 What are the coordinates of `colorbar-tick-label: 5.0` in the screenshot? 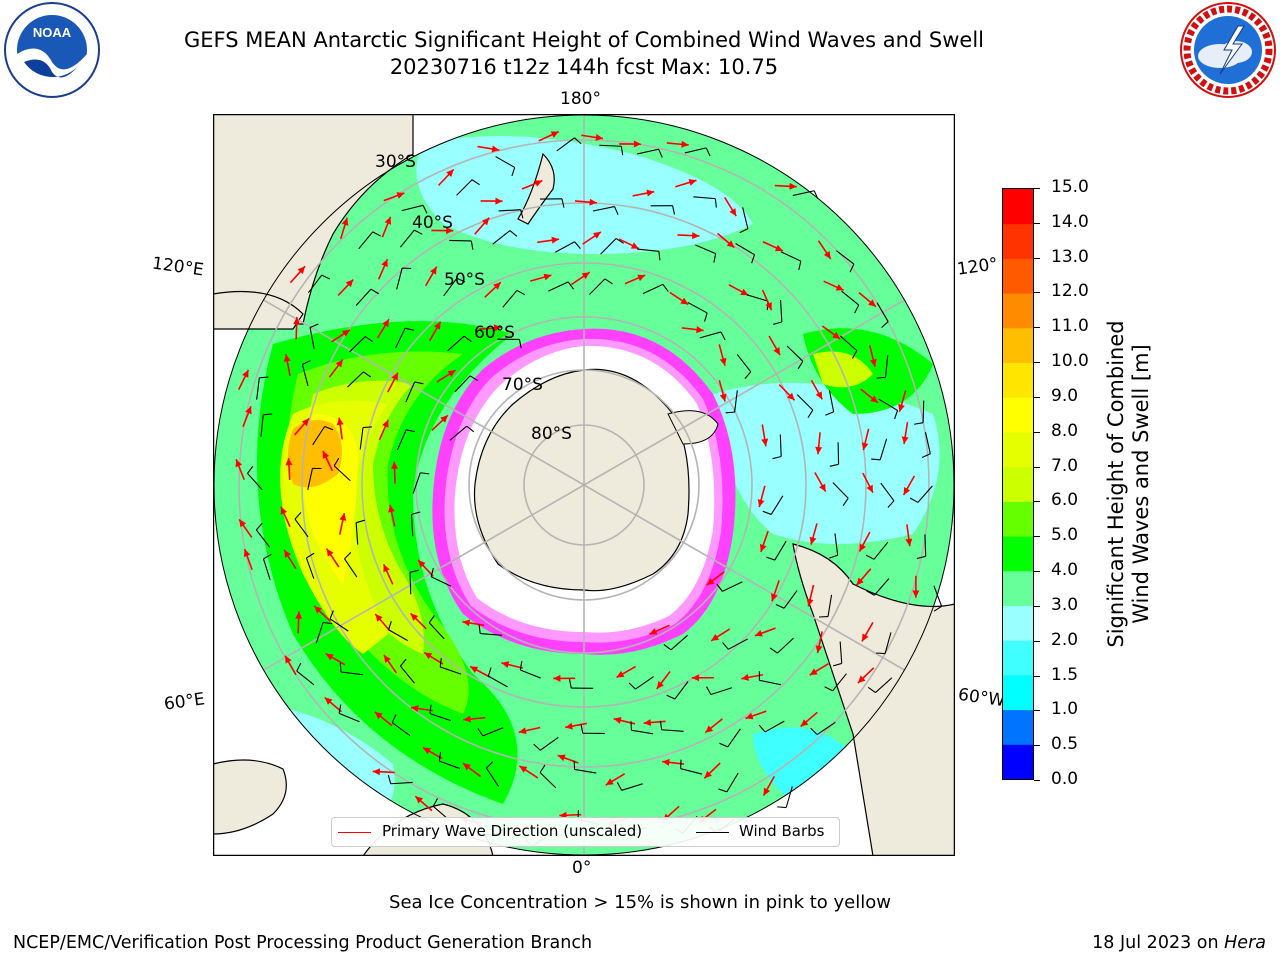 It's located at (1065, 535).